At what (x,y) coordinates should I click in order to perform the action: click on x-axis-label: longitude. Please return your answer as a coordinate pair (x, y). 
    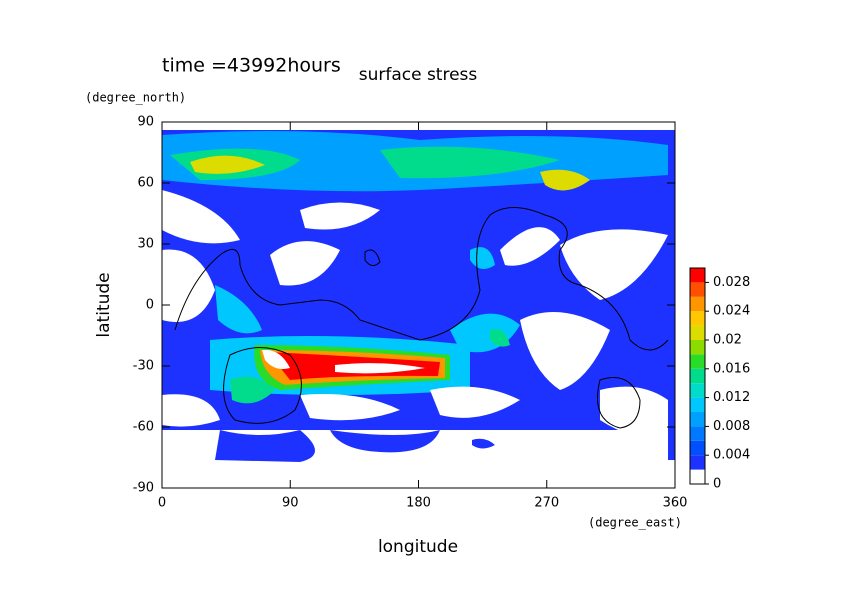
    Looking at the image, I should click on (418, 547).